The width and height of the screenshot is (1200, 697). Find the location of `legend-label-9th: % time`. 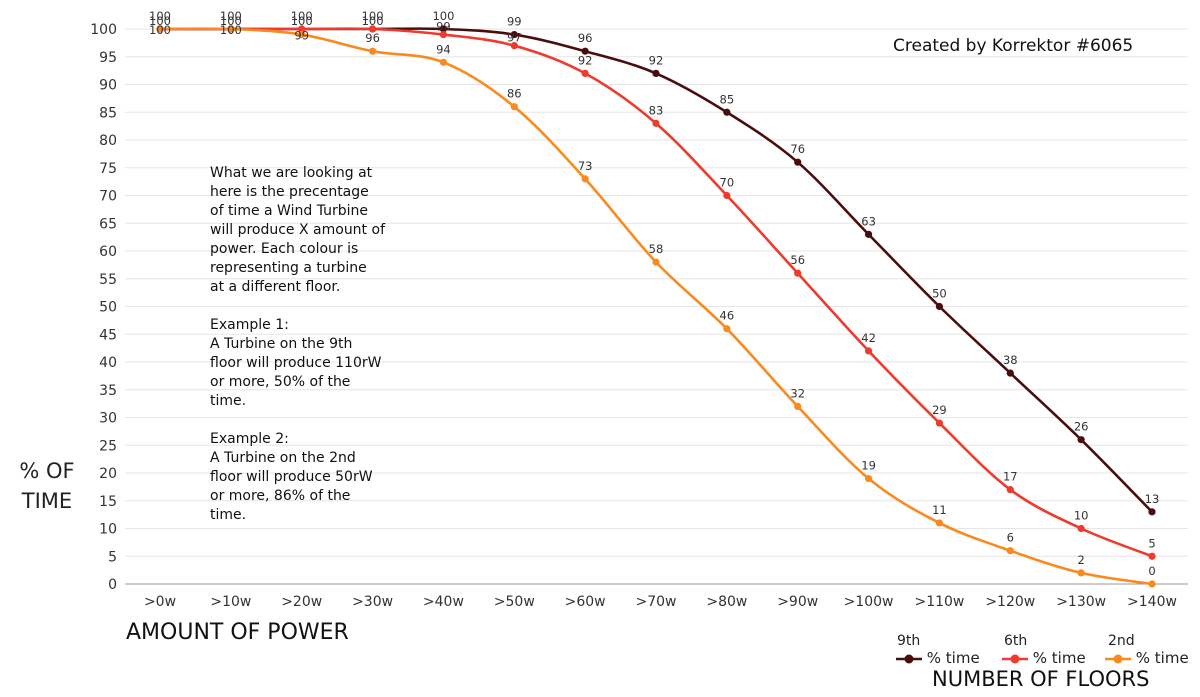

legend-label-9th: % time is located at coordinates (953, 658).